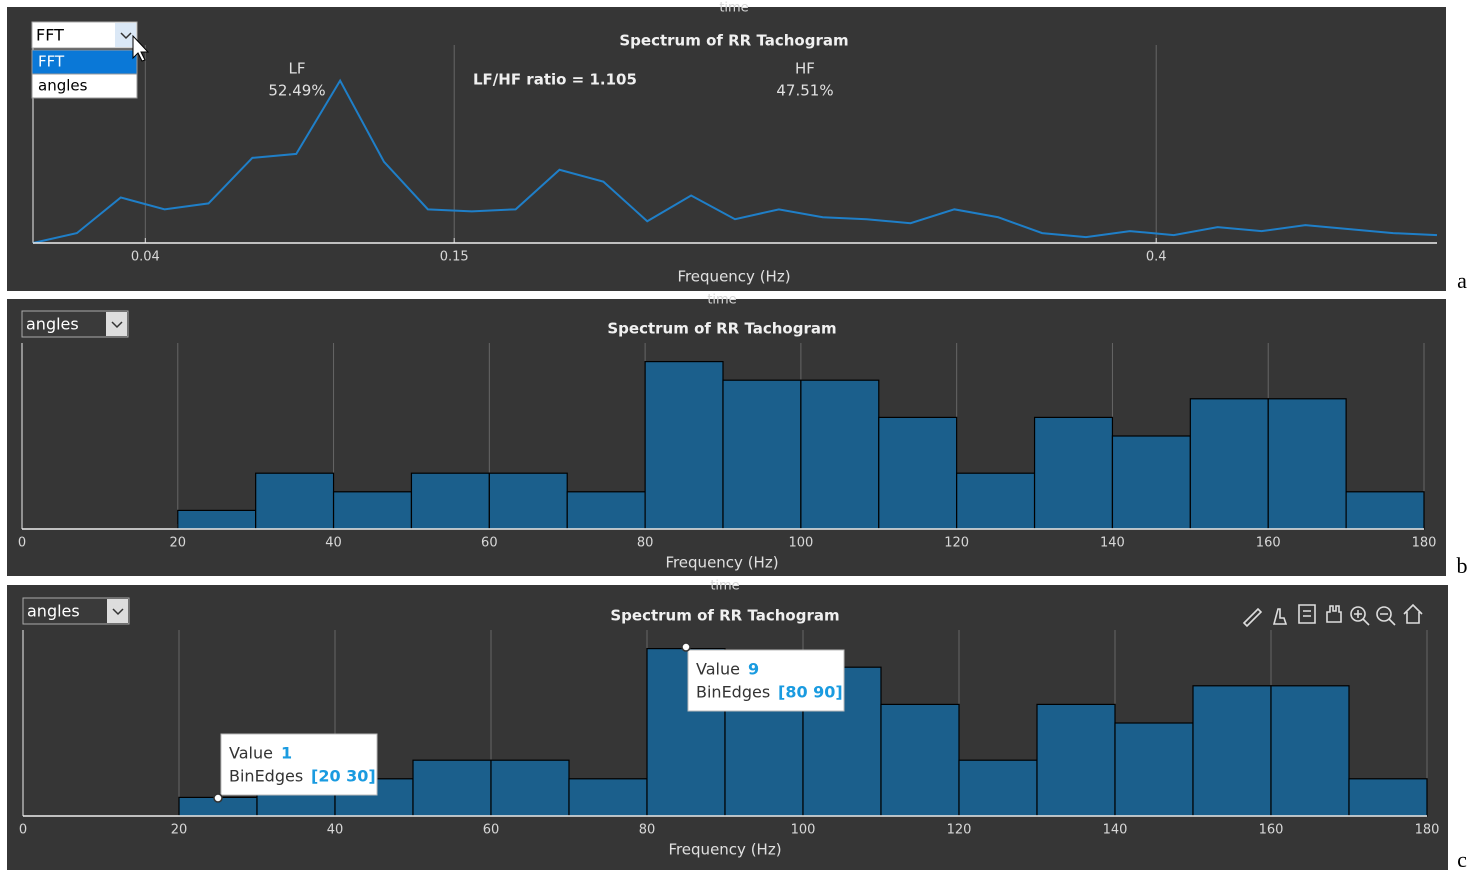 The width and height of the screenshot is (1472, 878). Describe the element at coordinates (296, 91) in the screenshot. I see `annotation: 52.49%` at that location.